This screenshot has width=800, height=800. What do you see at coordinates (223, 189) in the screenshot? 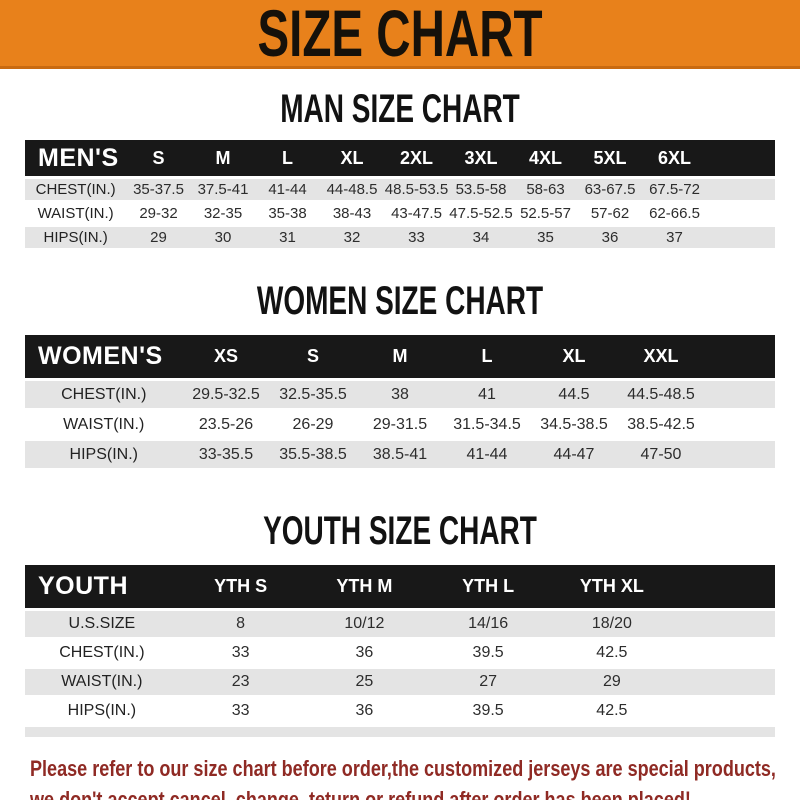
I see `size-value-cell: 37.5-41` at bounding box center [223, 189].